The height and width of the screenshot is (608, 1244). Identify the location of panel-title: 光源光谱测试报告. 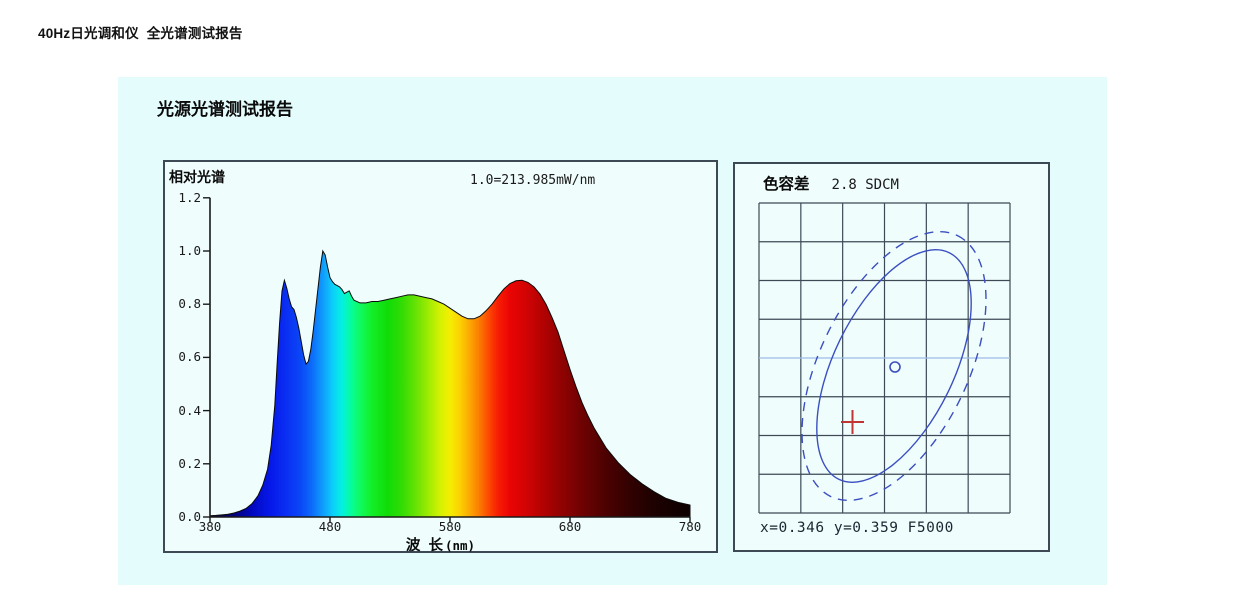
(225, 109).